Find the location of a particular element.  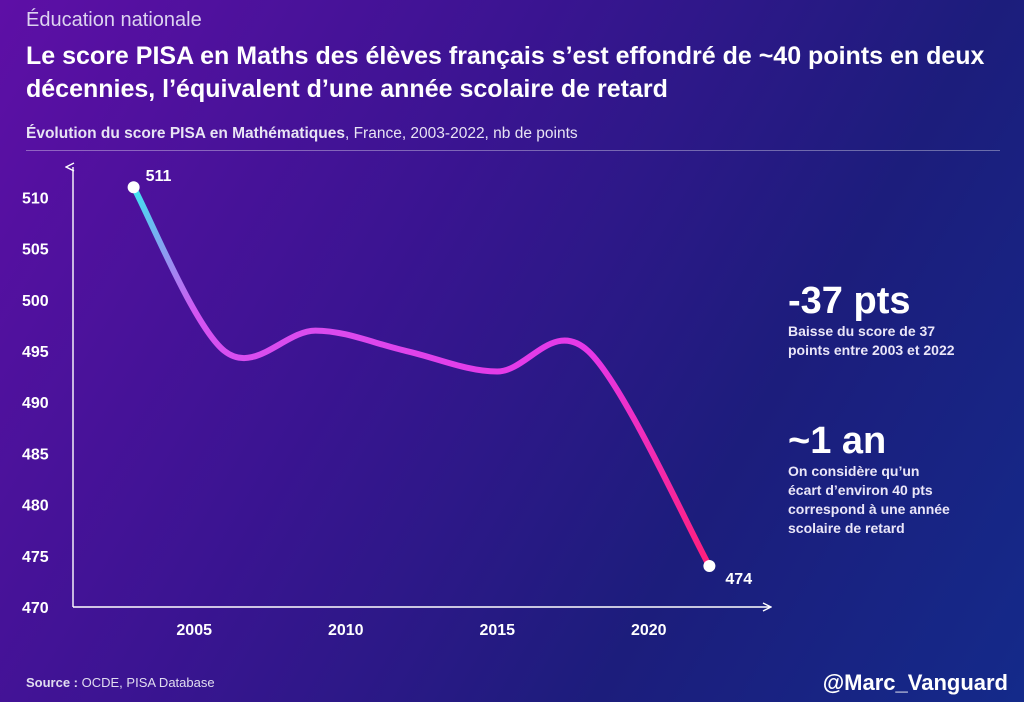

y-tick-label: 510 is located at coordinates (35, 198).